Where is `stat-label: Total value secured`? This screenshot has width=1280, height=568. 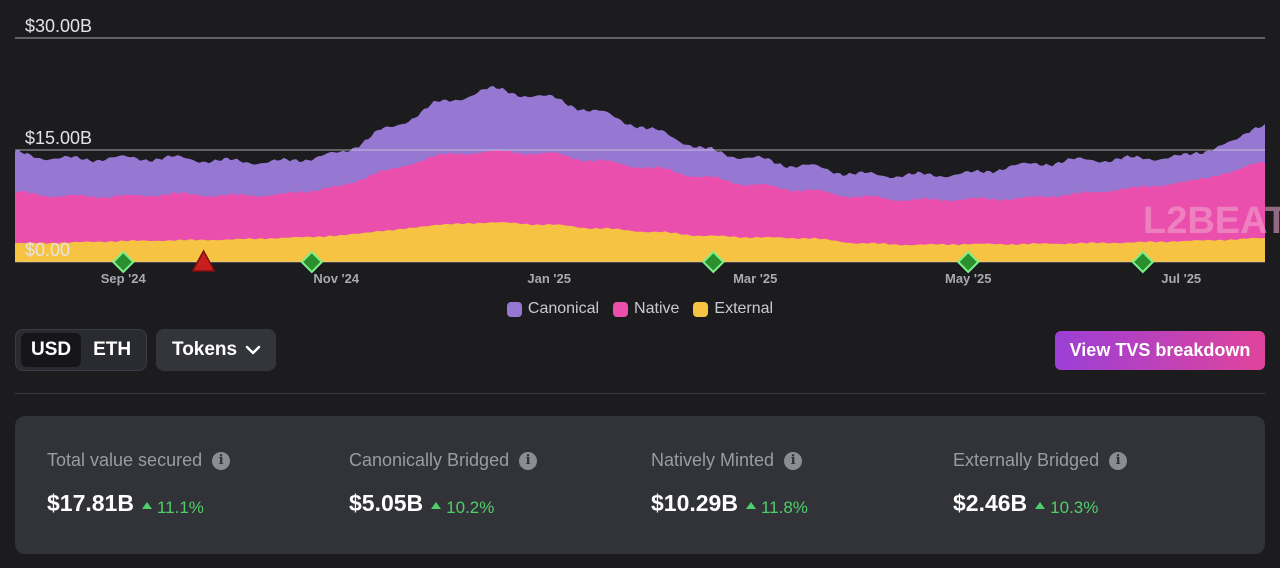 stat-label: Total value secured is located at coordinates (125, 460).